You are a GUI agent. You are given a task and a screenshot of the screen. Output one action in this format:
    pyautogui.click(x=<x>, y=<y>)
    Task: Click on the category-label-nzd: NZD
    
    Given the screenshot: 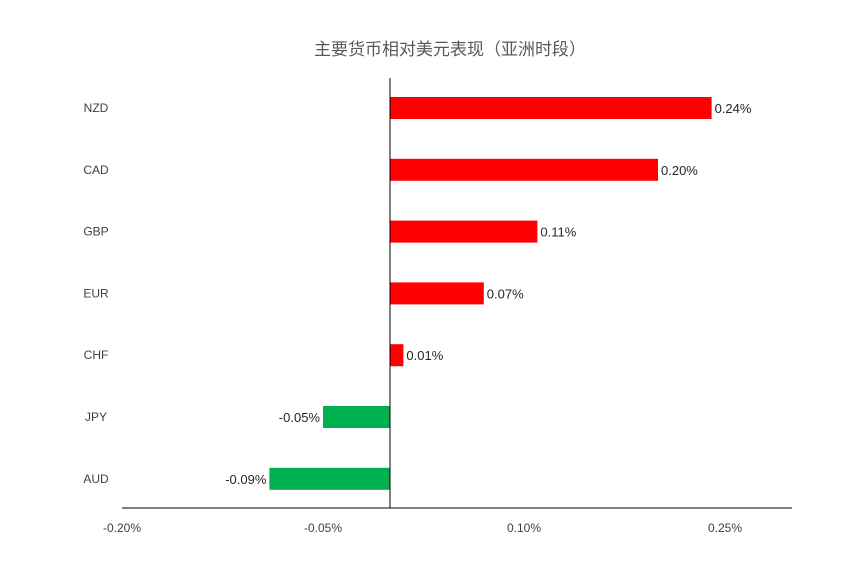 What is the action you would take?
    pyautogui.click(x=96, y=108)
    